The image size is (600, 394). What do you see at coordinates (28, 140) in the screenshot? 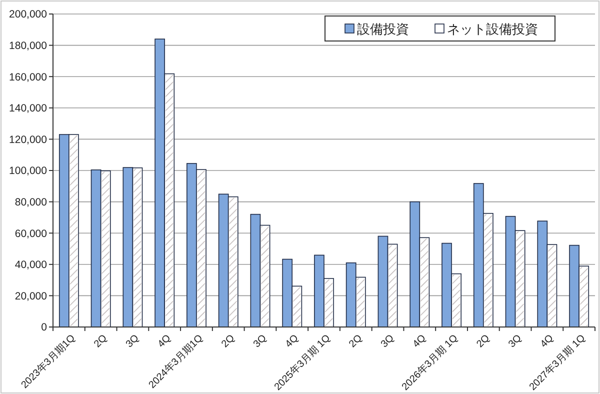
I see `y-tick-label: 120,000` at bounding box center [28, 140].